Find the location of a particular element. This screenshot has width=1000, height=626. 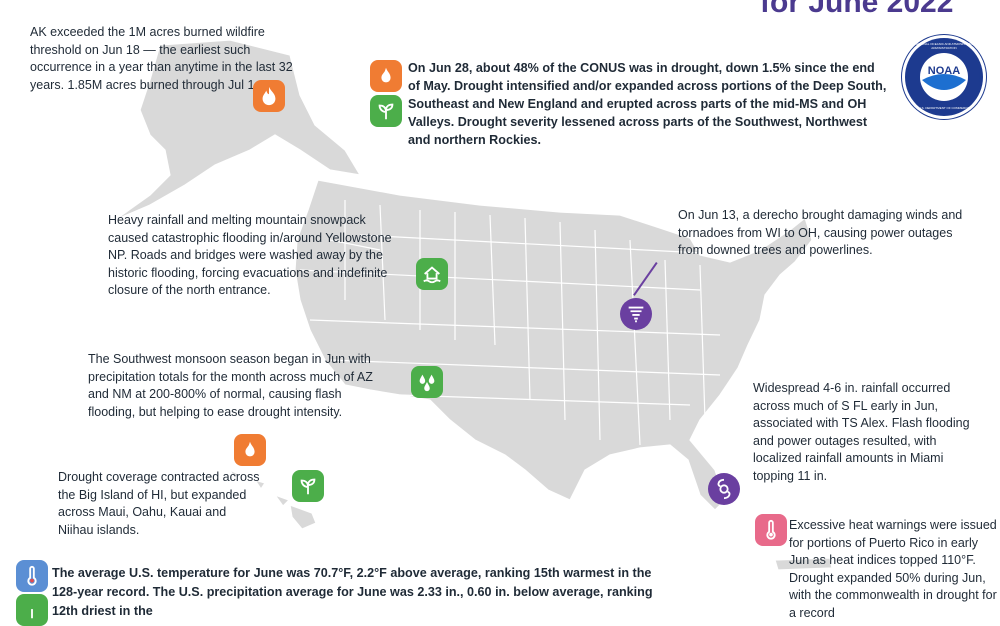

hawaii-wildfire-badge is located at coordinates (250, 450).